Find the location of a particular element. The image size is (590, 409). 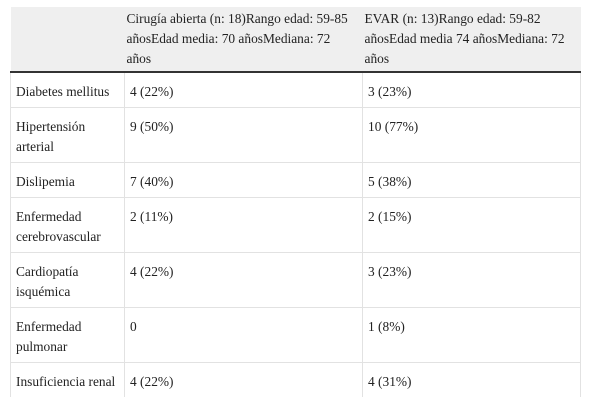

open-surgery-value: 9 (50%) is located at coordinates (243, 135).